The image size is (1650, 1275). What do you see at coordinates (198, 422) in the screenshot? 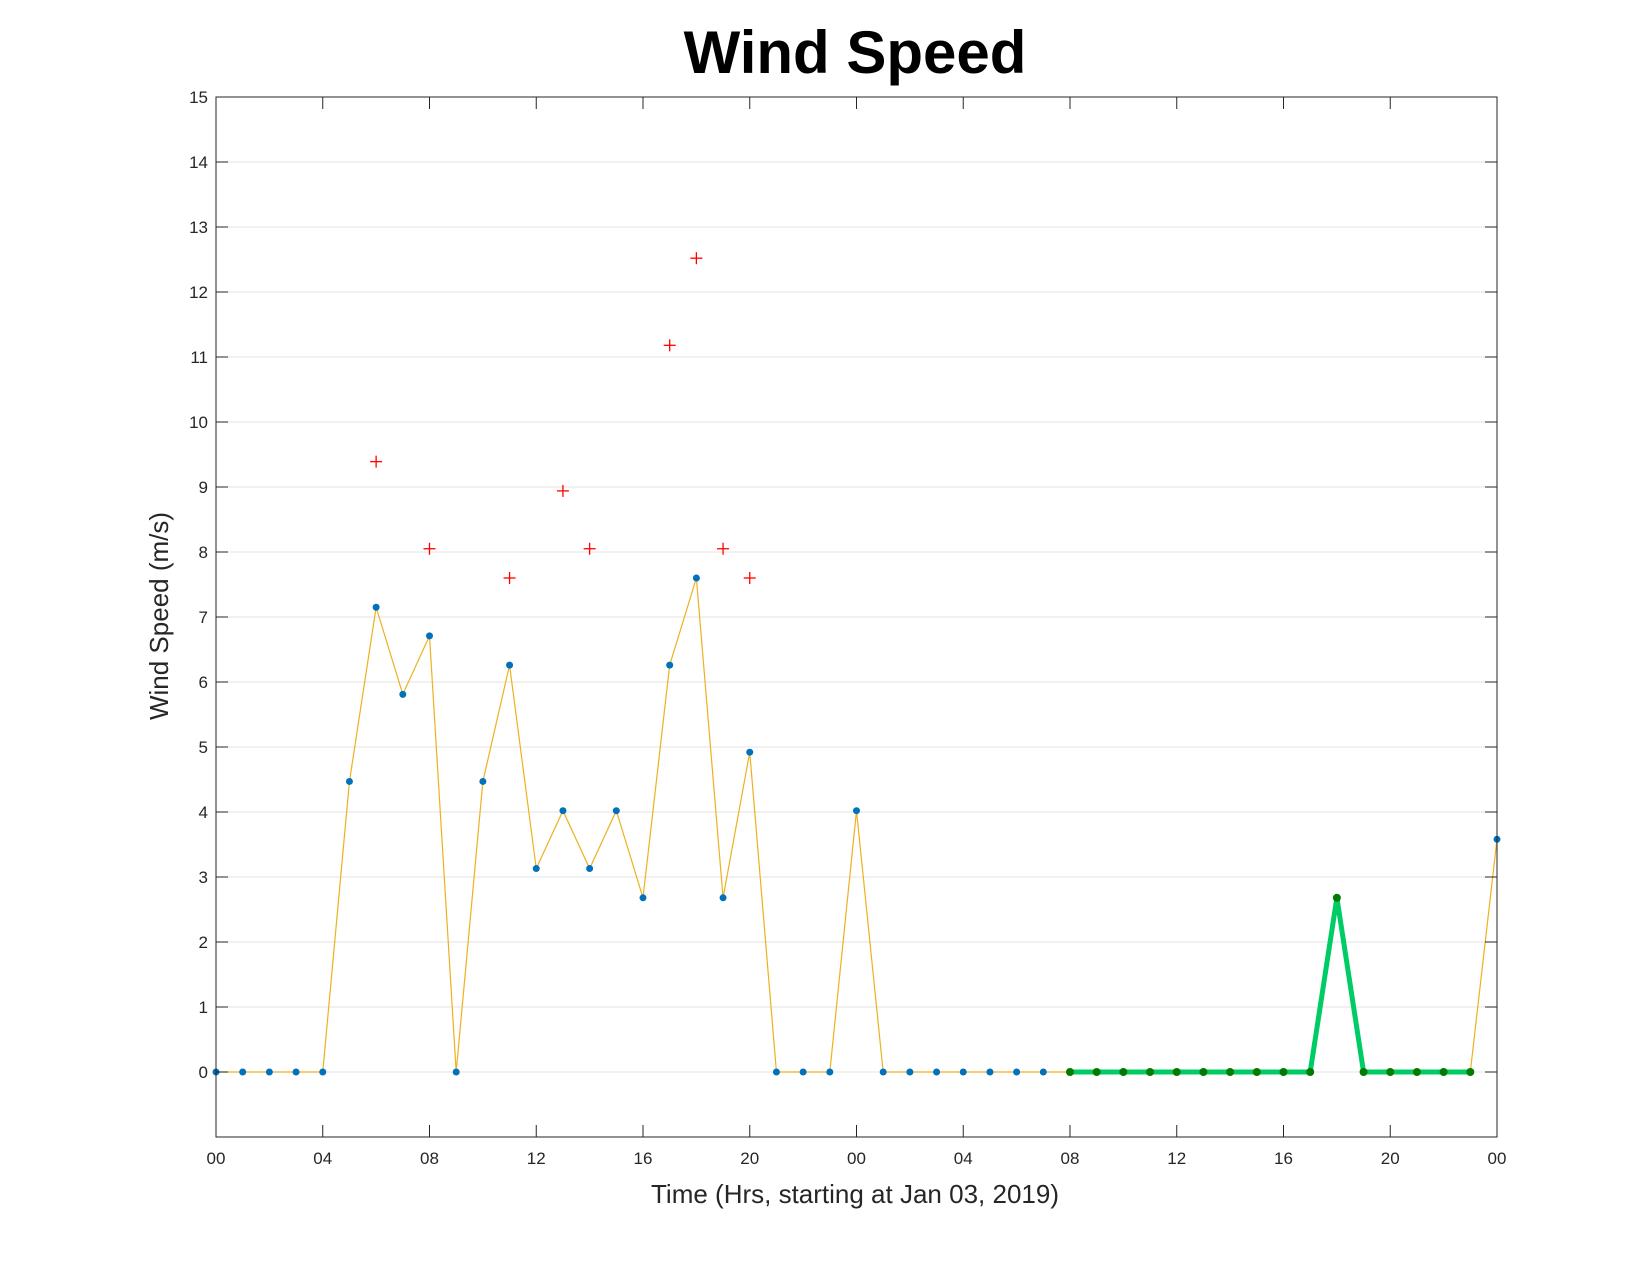
I see `y-tick-label: 10` at bounding box center [198, 422].